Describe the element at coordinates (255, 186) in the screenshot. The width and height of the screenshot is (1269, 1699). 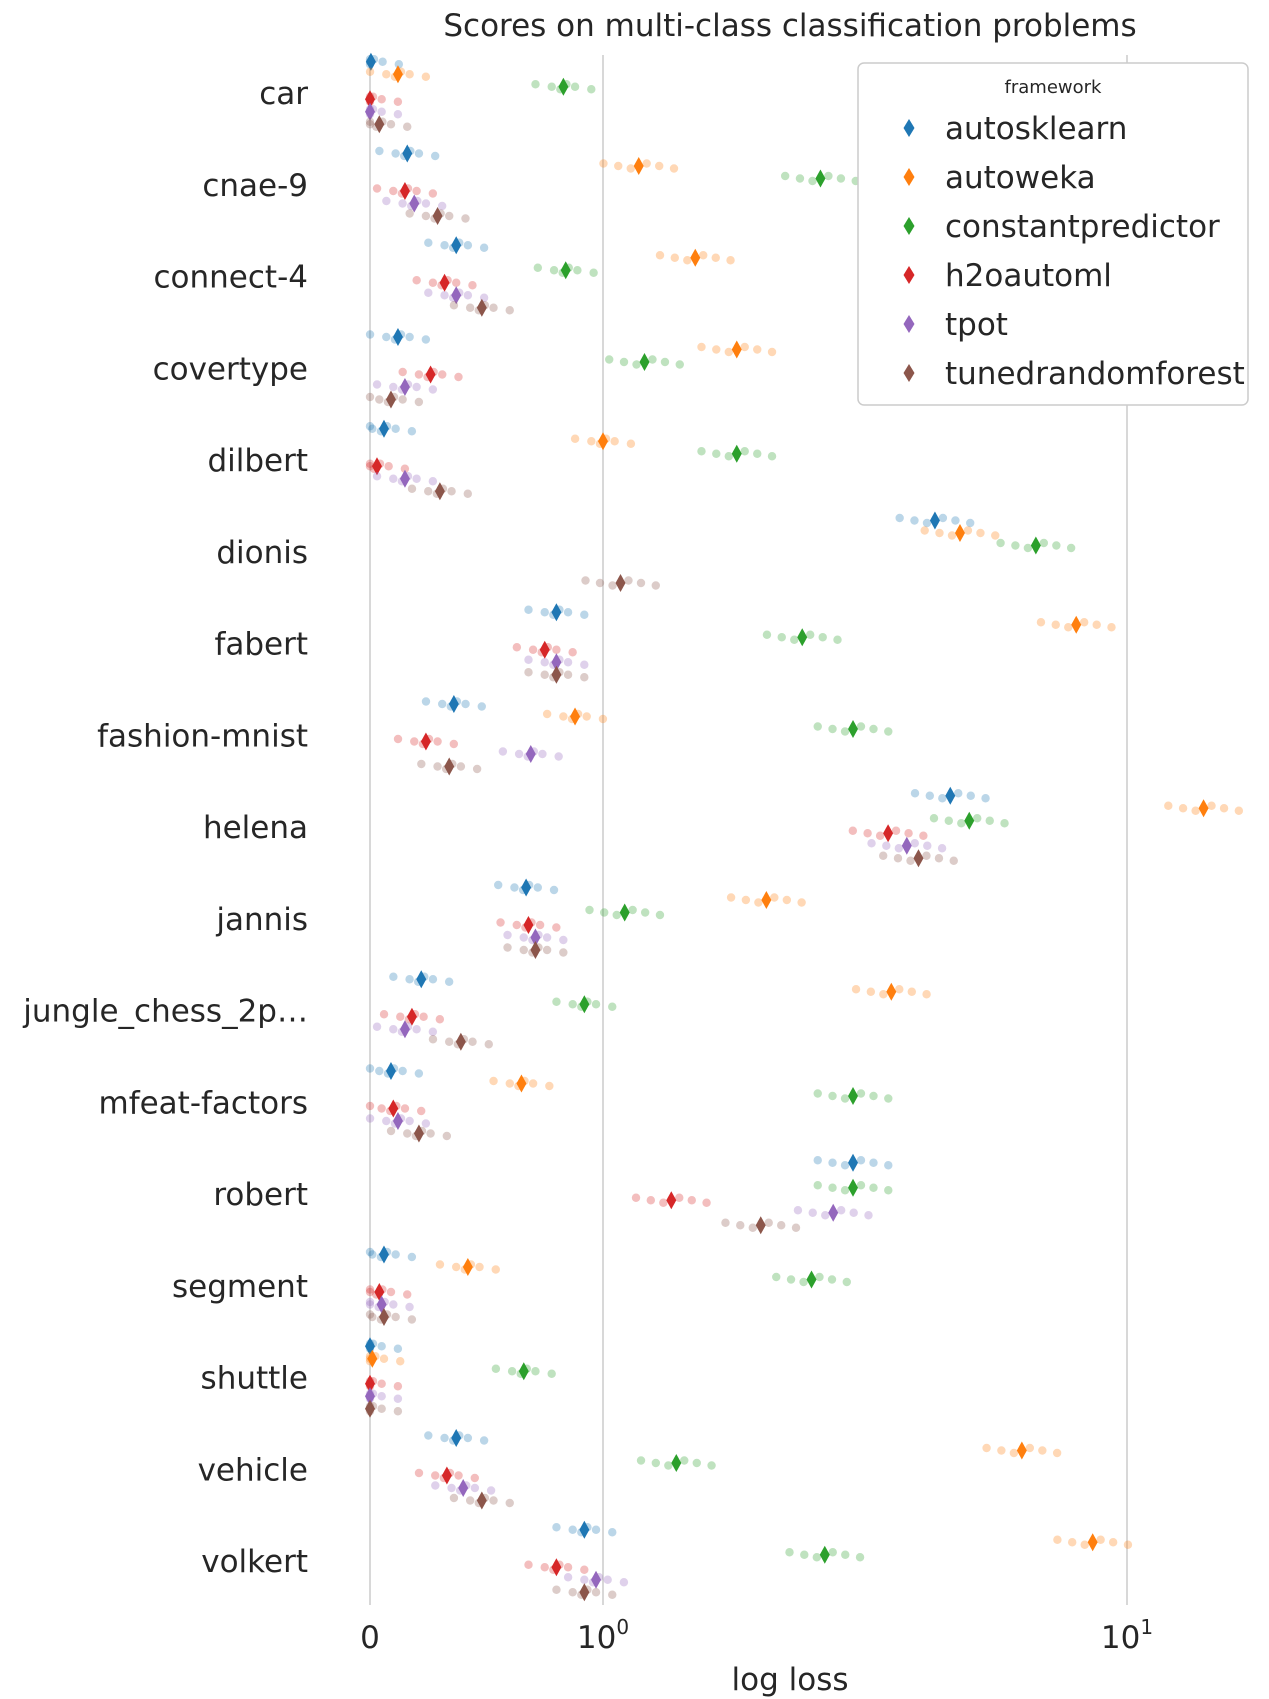
I see `category-label: cnae-9` at that location.